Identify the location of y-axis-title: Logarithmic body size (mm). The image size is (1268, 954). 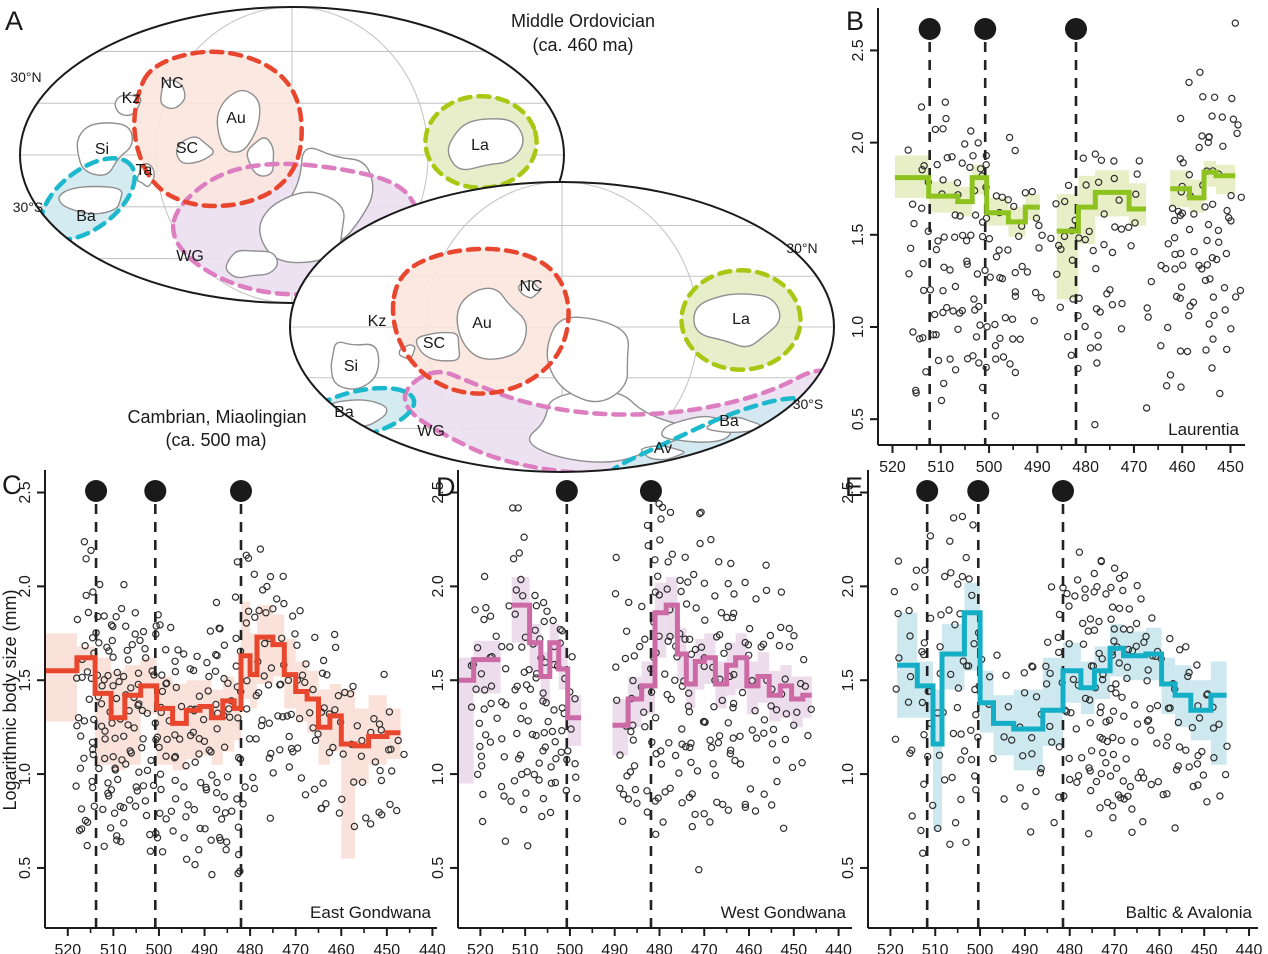
(10, 699).